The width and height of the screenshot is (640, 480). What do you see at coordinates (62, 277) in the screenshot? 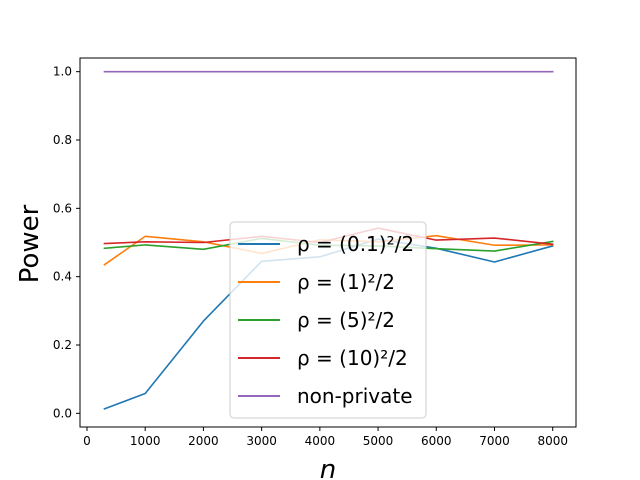
I see `y-tick-label: 0.4` at bounding box center [62, 277].